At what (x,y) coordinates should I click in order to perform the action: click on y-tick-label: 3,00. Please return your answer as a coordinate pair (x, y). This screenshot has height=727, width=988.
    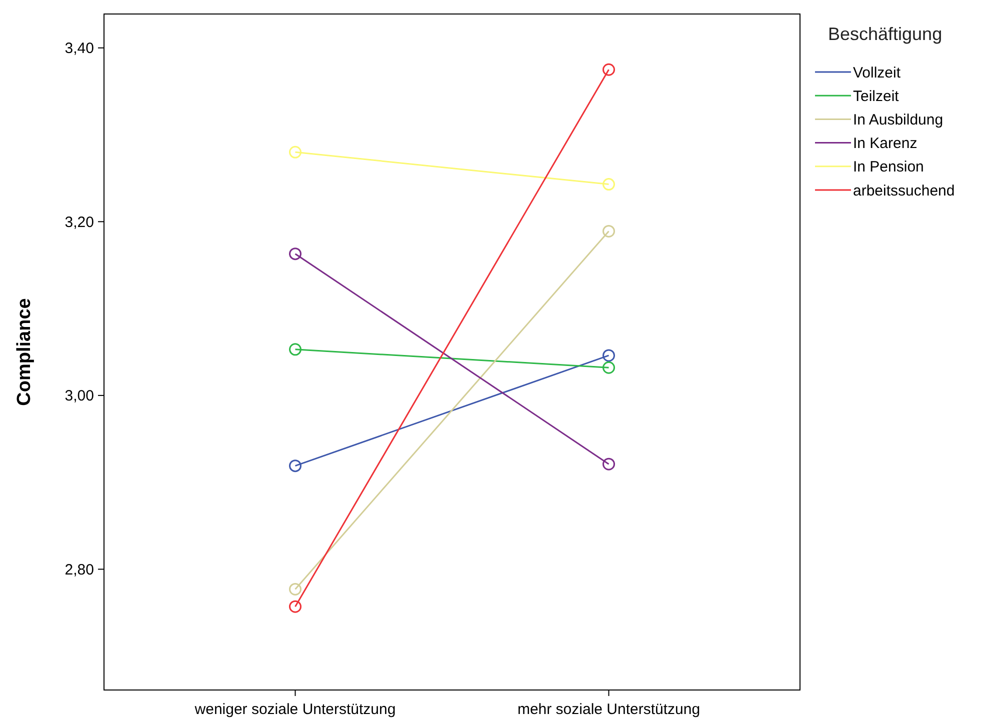
    Looking at the image, I should click on (79, 396).